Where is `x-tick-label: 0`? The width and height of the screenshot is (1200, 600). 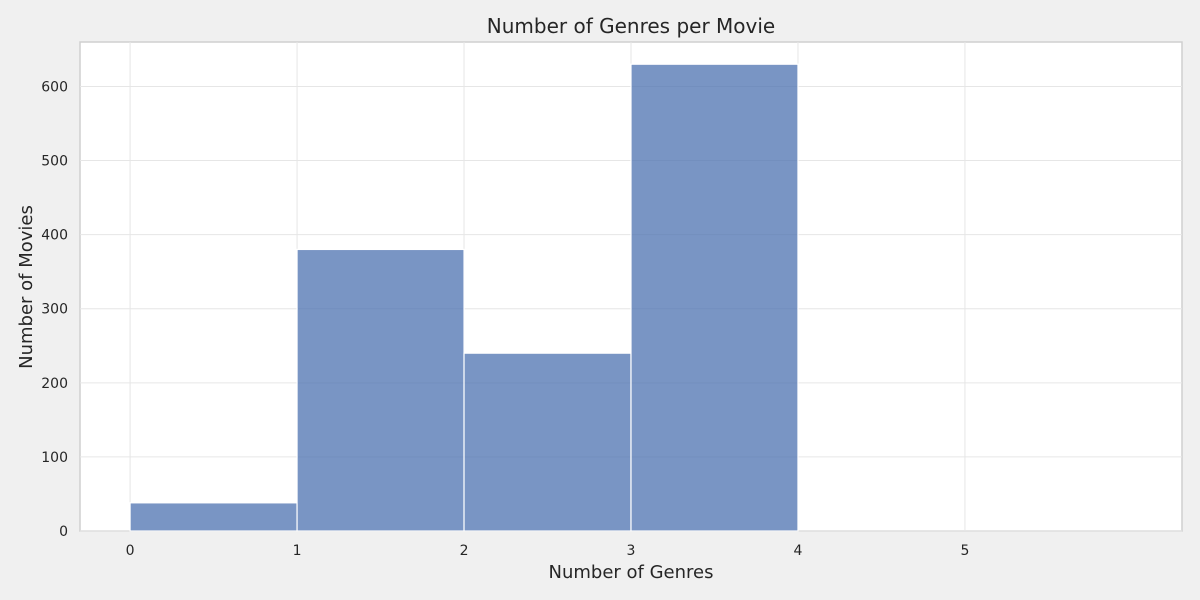
x-tick-label: 0 is located at coordinates (130, 551).